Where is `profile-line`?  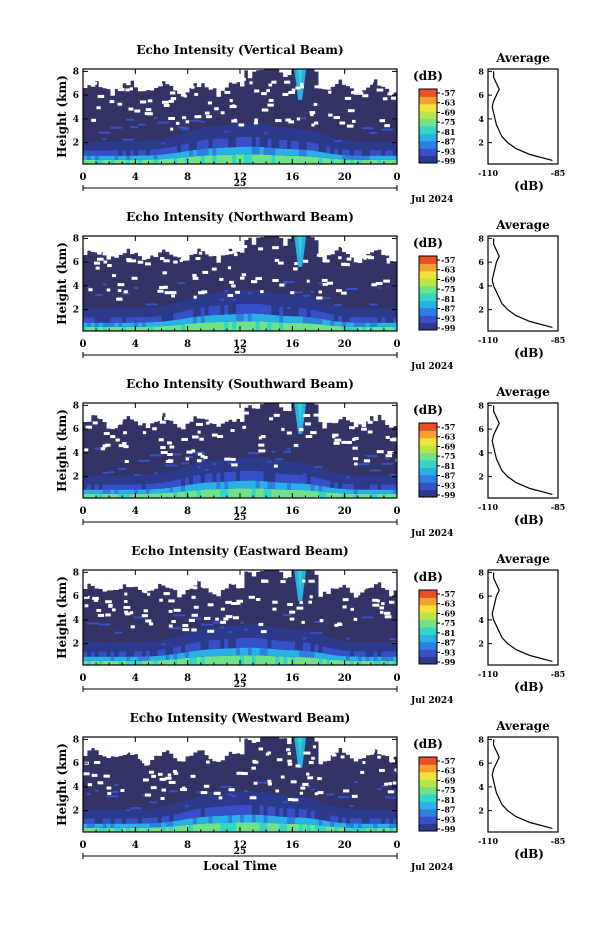
profile-line is located at coordinates (522, 116).